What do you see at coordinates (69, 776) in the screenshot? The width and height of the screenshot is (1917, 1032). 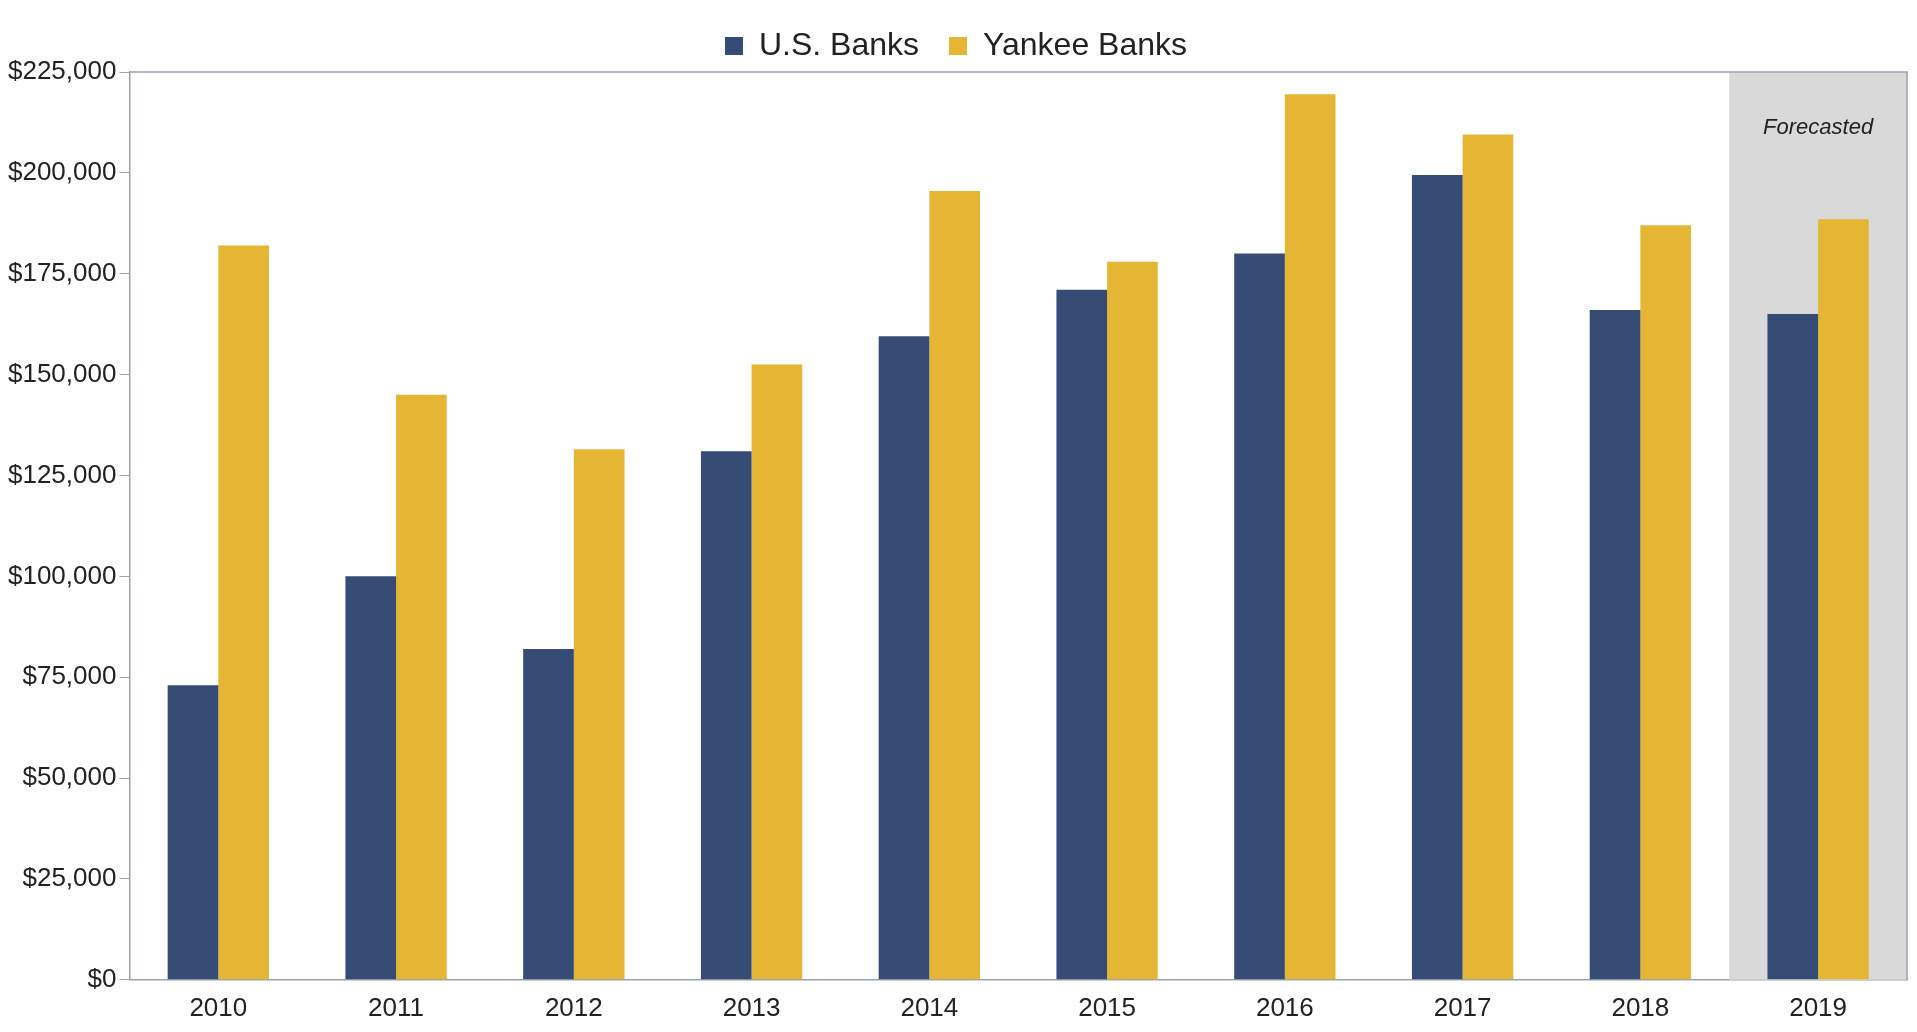 I see `y-tick-label: $50,000` at bounding box center [69, 776].